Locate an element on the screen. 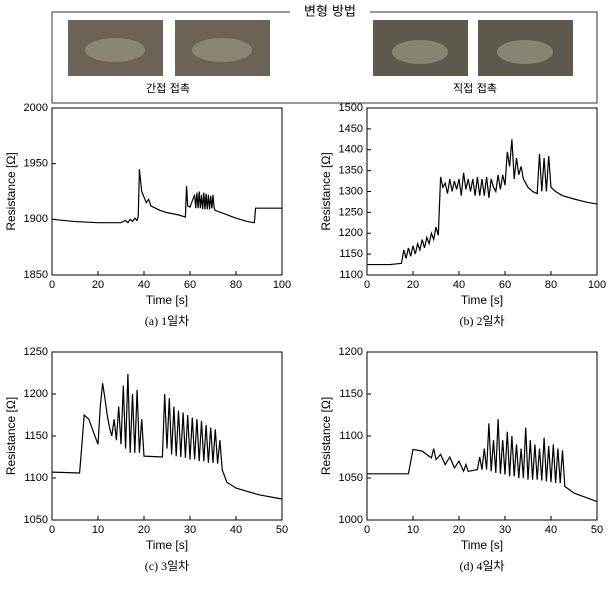 This screenshot has height=591, width=612. header-title: 변형 방법 is located at coordinates (330, 12).